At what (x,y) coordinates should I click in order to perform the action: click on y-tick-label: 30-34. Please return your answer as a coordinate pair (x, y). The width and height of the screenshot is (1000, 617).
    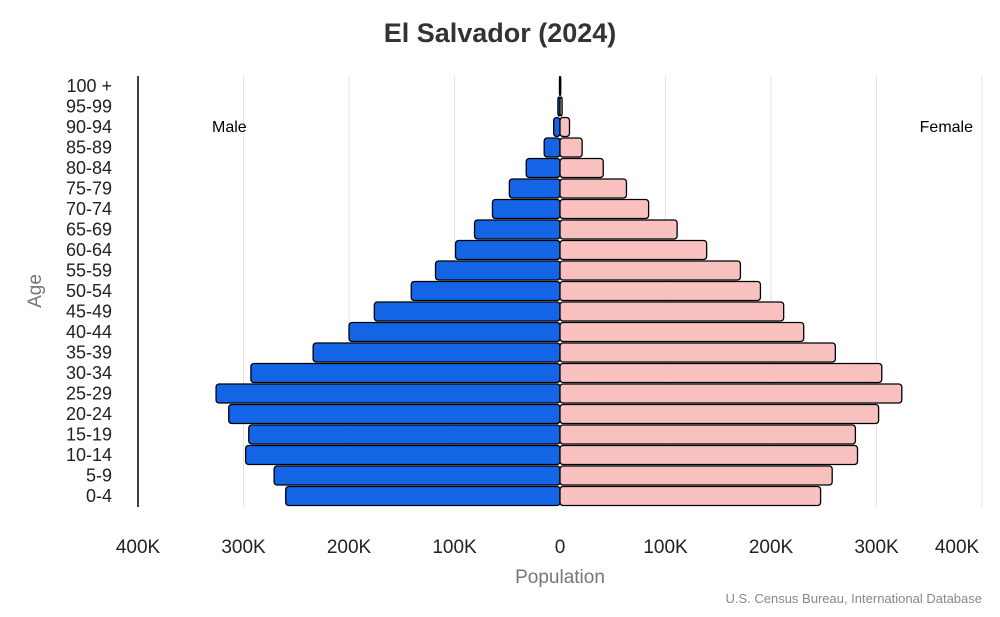
    Looking at the image, I should click on (89, 373).